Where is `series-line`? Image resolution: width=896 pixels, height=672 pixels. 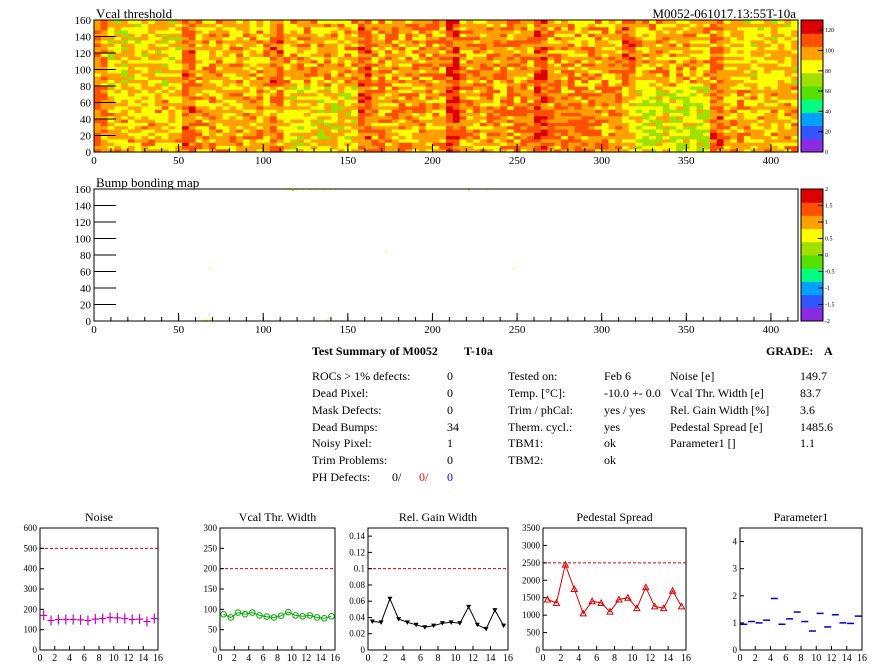
series-line is located at coordinates (614, 588).